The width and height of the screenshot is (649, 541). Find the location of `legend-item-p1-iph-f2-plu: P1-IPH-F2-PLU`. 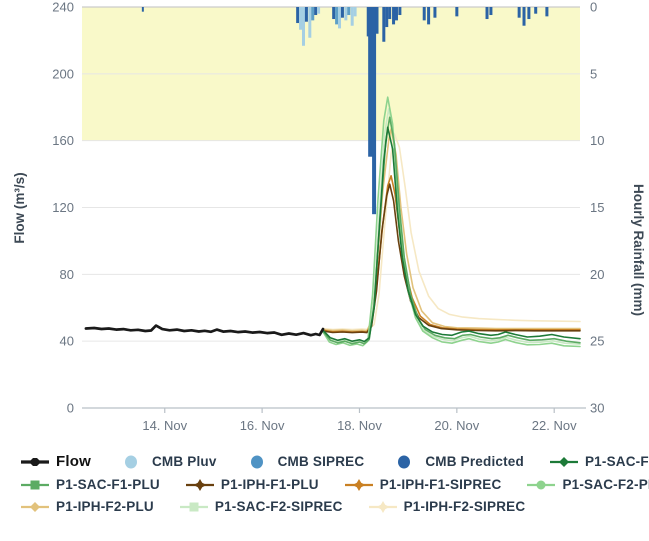

legend-item-p1-iph-f2-plu: P1-IPH-F2-PLU is located at coordinates (87, 506).